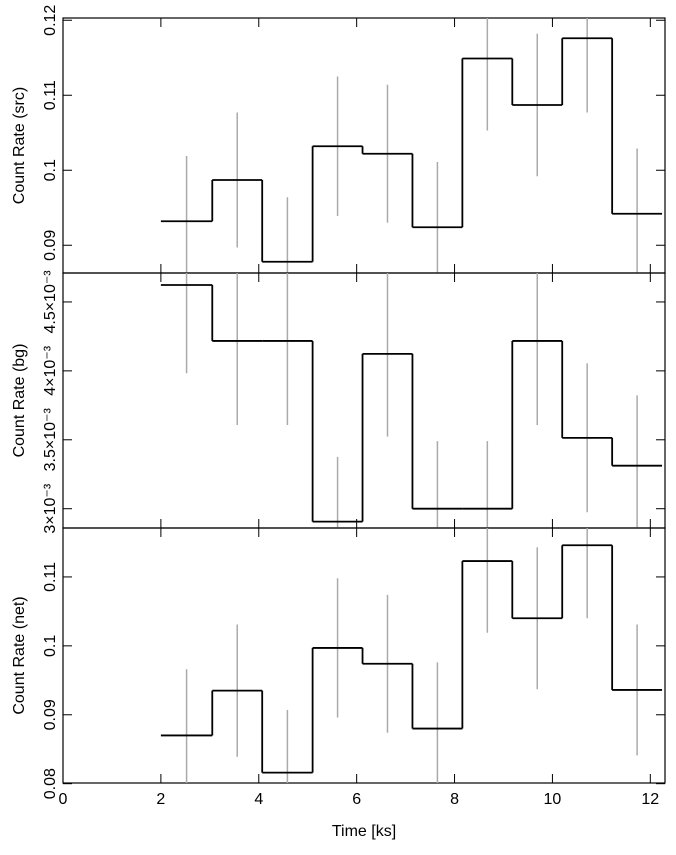 The image size is (676, 855). I want to click on x-axis-label: Time [ks], so click(364, 831).